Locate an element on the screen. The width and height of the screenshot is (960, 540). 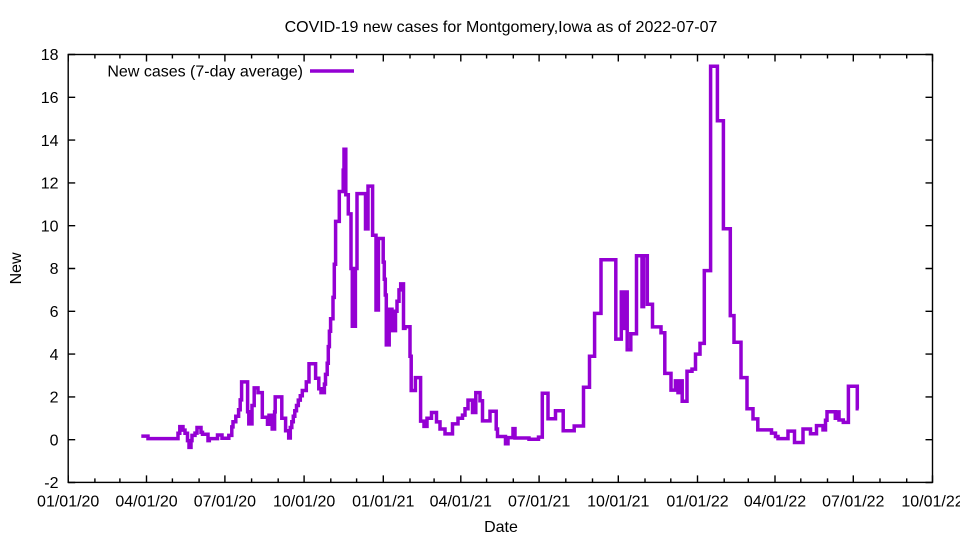
svg-text: New cases (7-day average) is located at coordinates (205, 72).